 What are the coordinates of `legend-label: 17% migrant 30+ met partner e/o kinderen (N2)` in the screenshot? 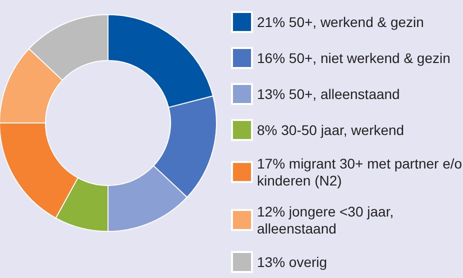 It's located at (360, 172).